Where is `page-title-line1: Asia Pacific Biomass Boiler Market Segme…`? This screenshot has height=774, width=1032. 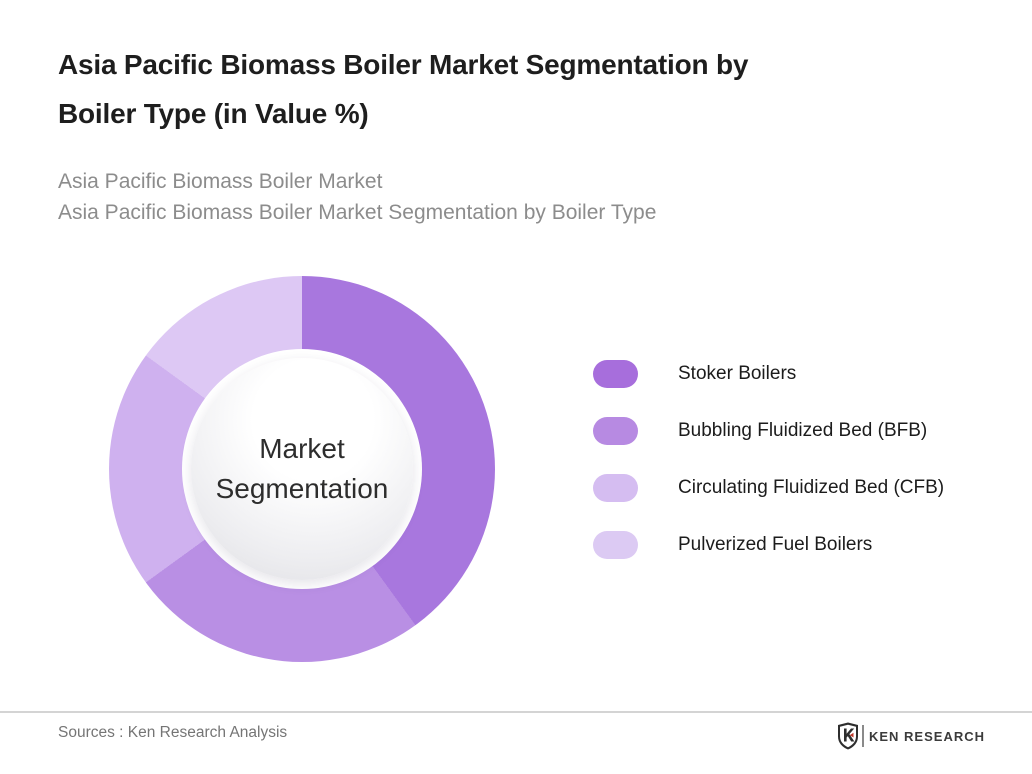 page-title-line1: Asia Pacific Biomass Boiler Market Segme… is located at coordinates (403, 64).